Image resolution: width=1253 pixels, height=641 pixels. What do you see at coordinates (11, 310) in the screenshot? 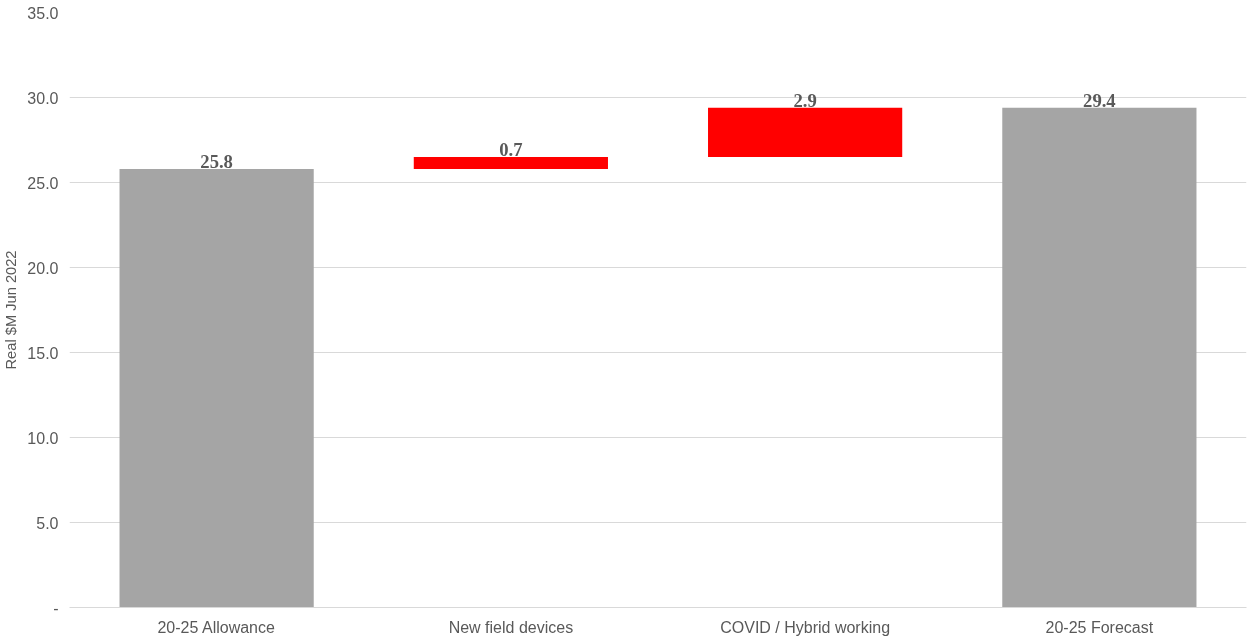
I see `y-axis-title: Real $M Jun 2022` at bounding box center [11, 310].